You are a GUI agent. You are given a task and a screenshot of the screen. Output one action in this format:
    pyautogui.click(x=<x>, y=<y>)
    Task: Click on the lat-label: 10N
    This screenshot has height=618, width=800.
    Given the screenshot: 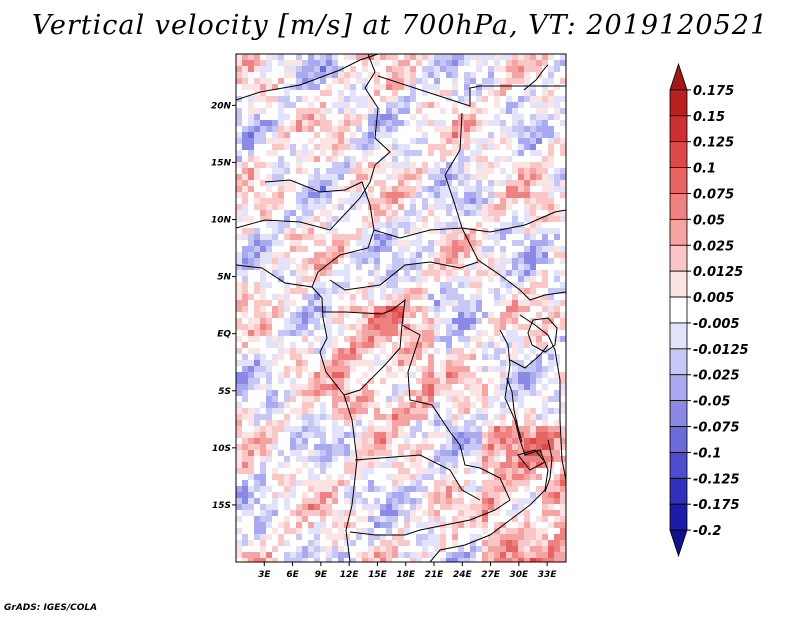 What is the action you would take?
    pyautogui.click(x=221, y=221)
    